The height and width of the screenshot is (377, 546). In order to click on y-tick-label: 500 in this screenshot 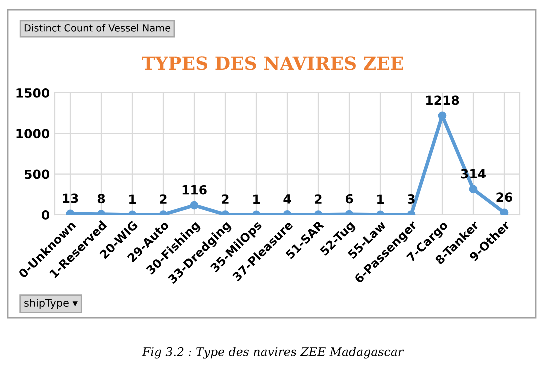, I will do `click(37, 175)`.